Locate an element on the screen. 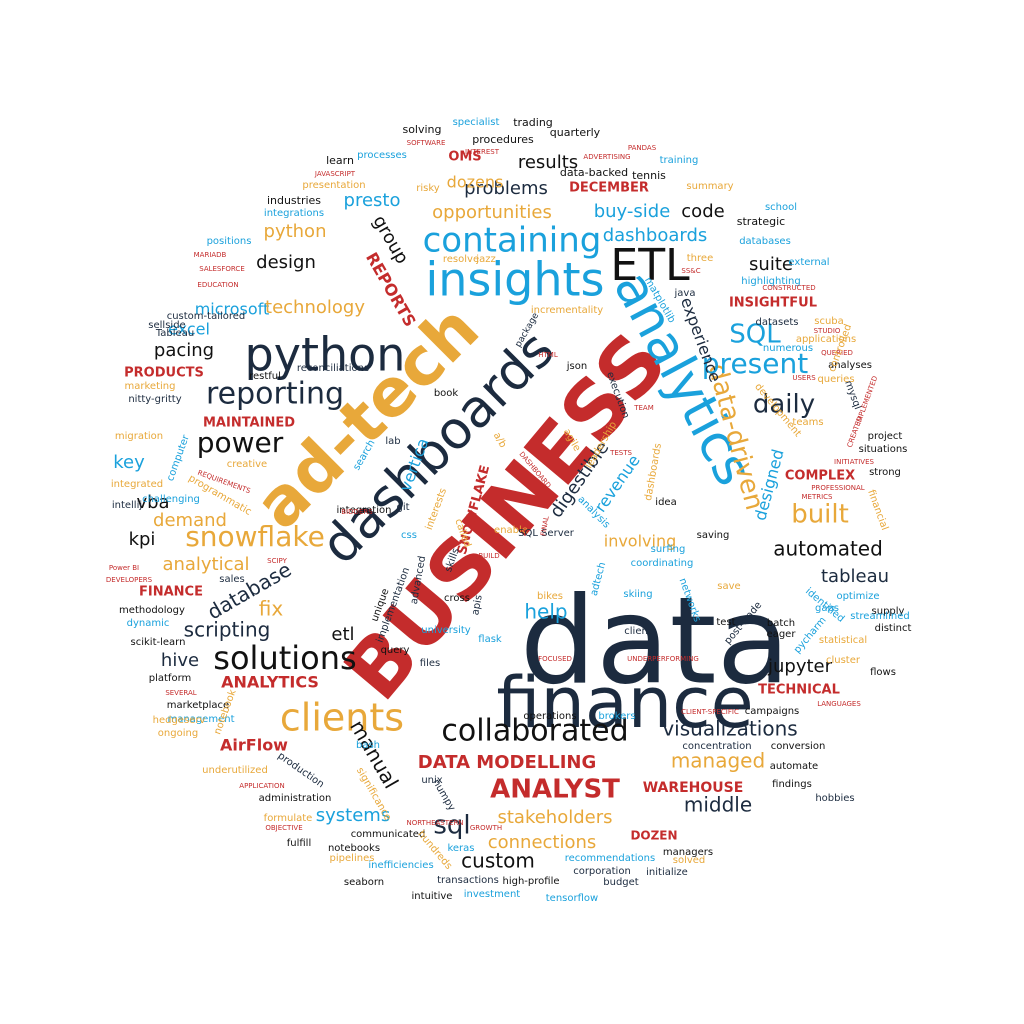  word-cloud-word: finance is located at coordinates (624, 703).